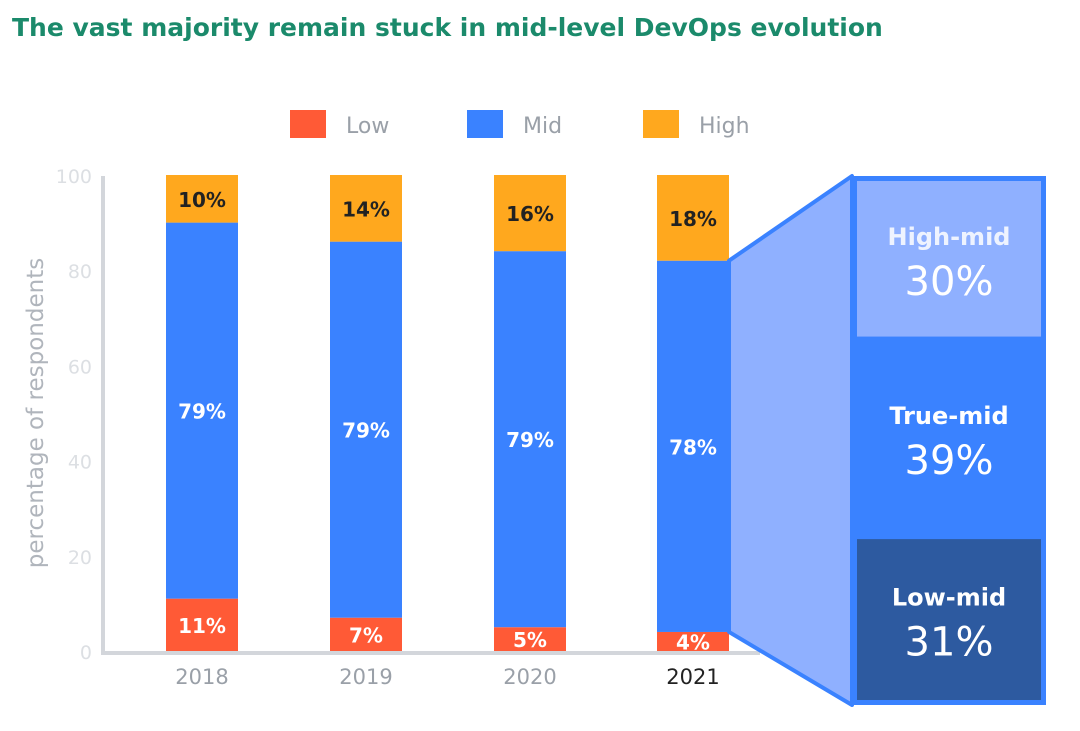 The width and height of the screenshot is (1080, 731). I want to click on bar-label-high: 16%, so click(530, 214).